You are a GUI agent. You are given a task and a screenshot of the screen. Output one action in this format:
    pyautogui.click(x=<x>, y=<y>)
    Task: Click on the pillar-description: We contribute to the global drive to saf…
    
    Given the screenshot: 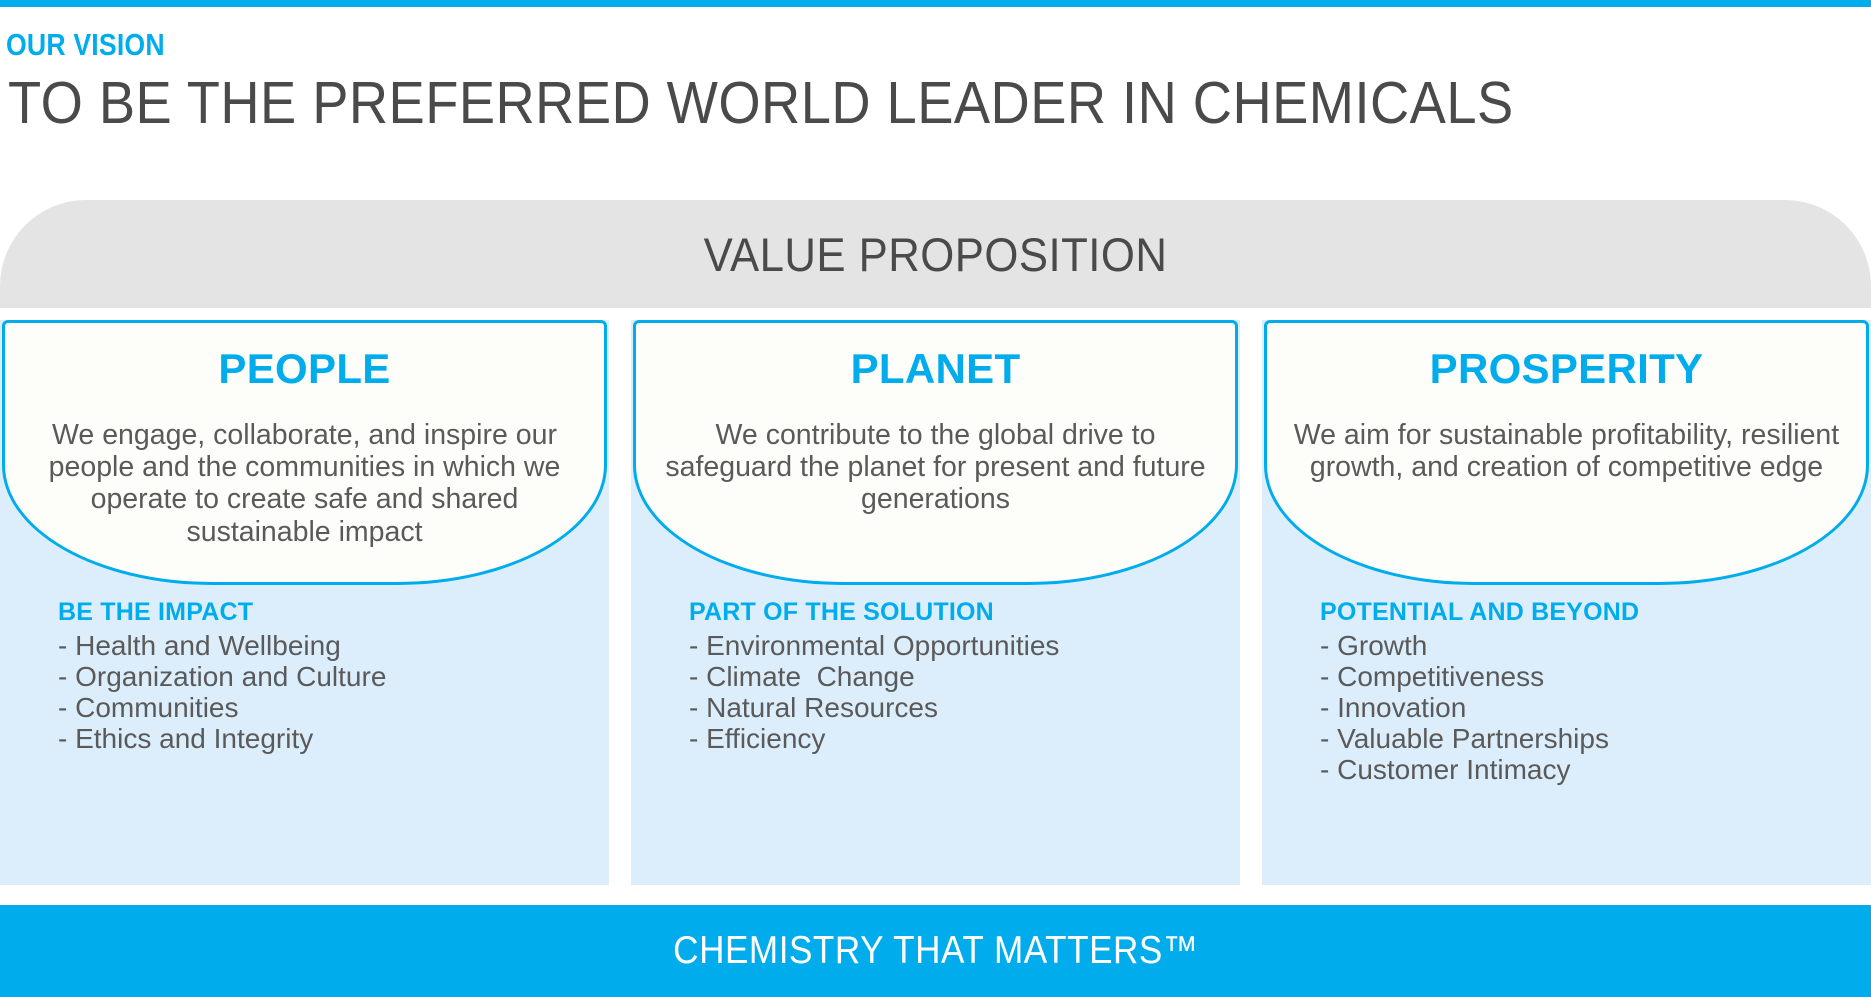 What is the action you would take?
    pyautogui.click(x=935, y=467)
    